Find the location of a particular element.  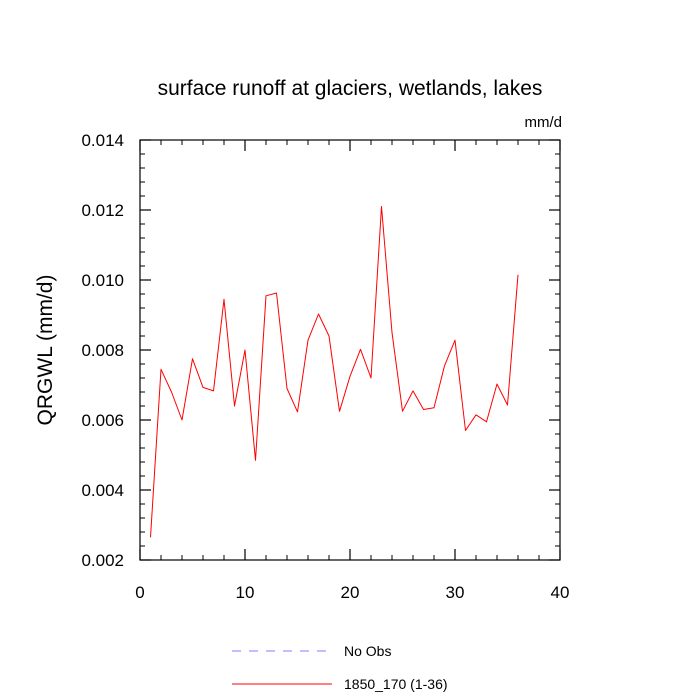

y-tick-label: 0.012 is located at coordinates (102, 210).